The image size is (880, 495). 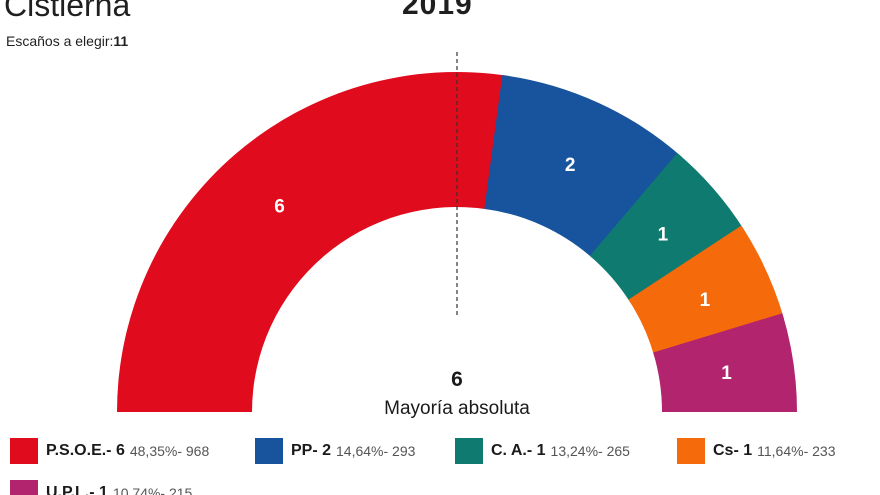 What do you see at coordinates (457, 408) in the screenshot?
I see `majority-label: Mayoría absoluta` at bounding box center [457, 408].